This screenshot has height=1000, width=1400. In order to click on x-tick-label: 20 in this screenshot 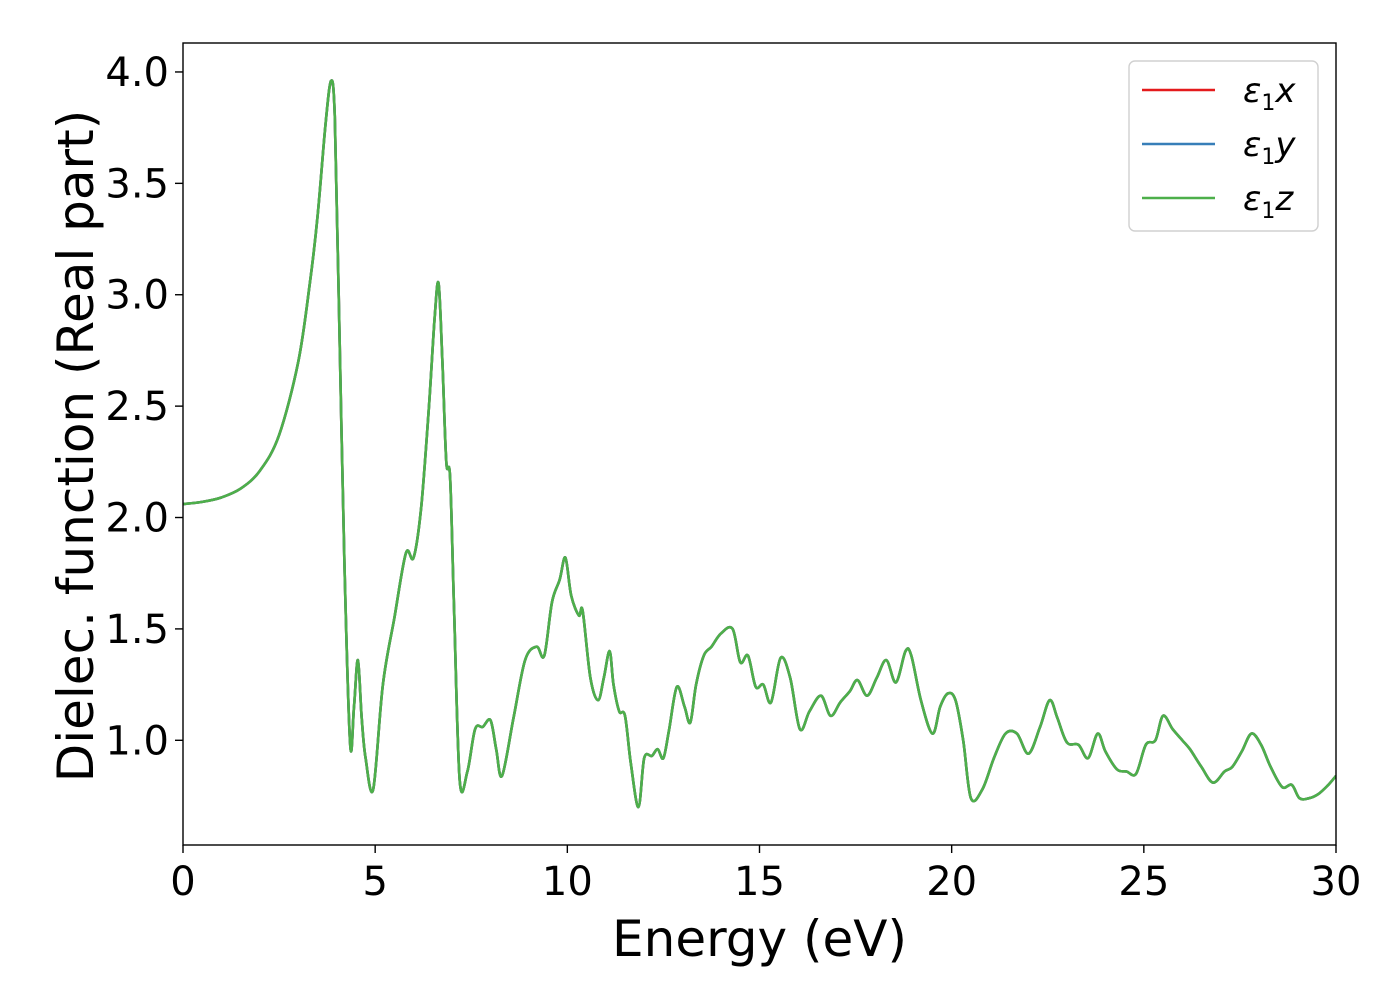, I will do `click(951, 882)`.